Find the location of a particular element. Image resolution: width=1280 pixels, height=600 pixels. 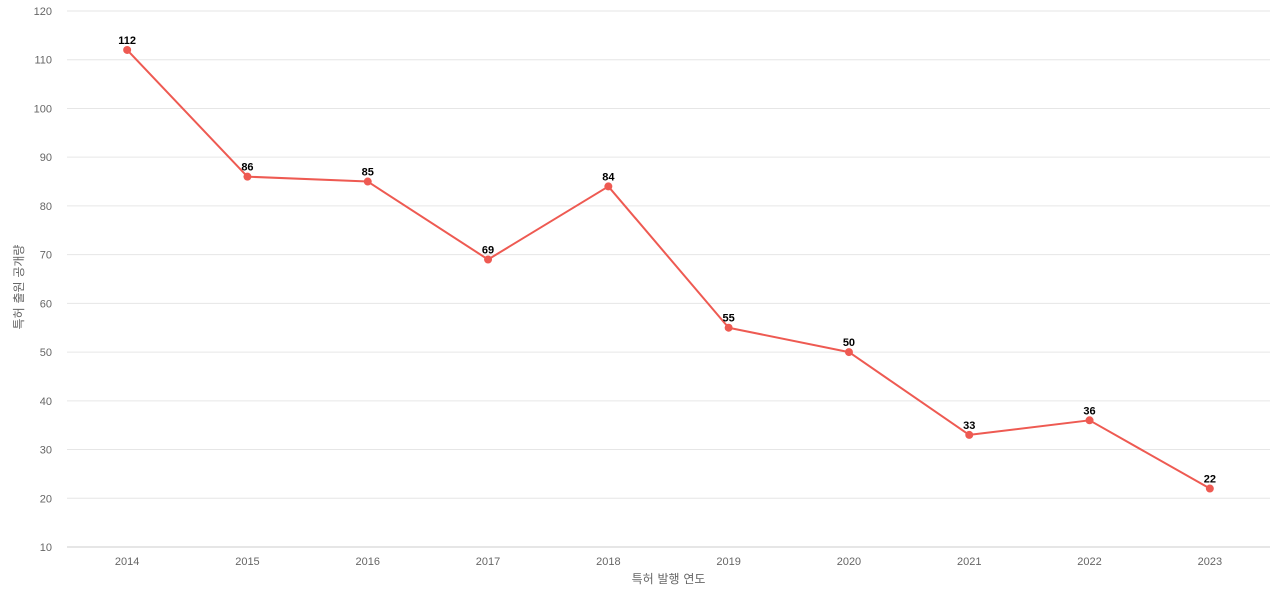

data-label: 22 is located at coordinates (1210, 480).